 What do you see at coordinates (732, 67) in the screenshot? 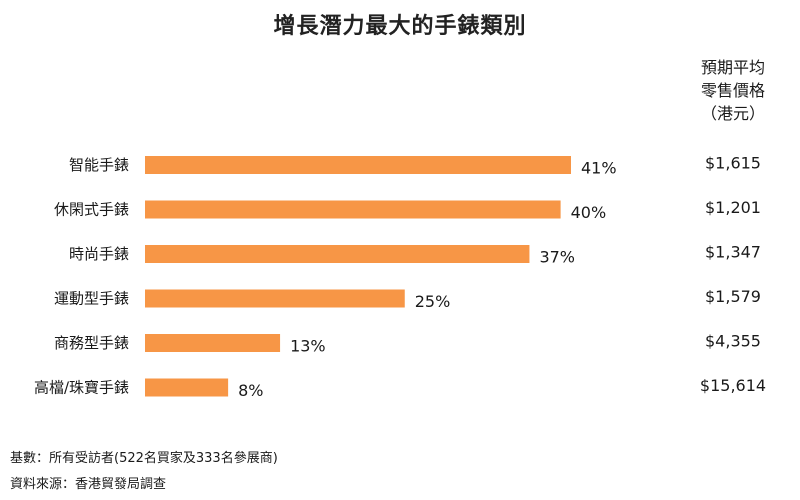
I see `price-header-line-1: 預期平均` at bounding box center [732, 67].